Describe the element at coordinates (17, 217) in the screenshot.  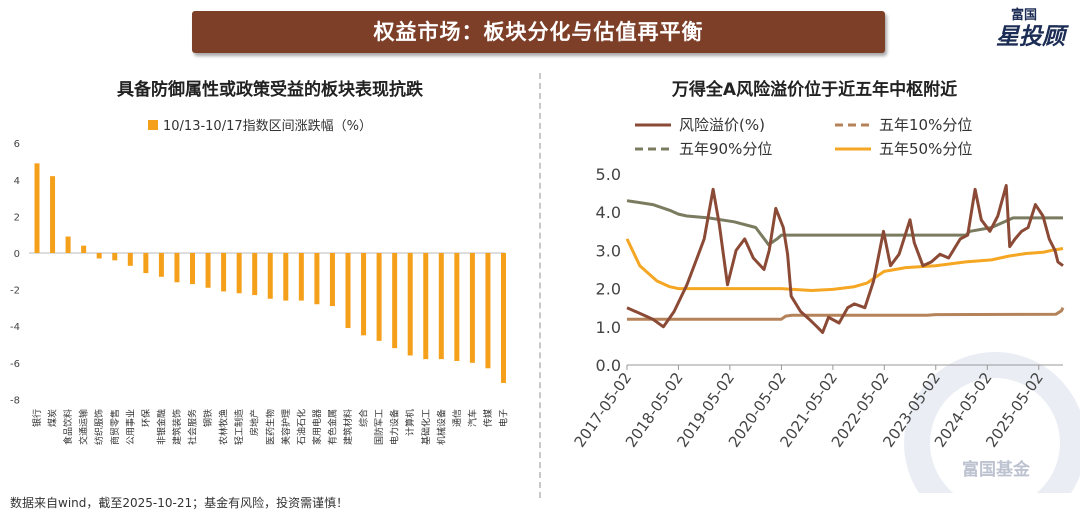
I see `y-tick-label: 2` at that location.